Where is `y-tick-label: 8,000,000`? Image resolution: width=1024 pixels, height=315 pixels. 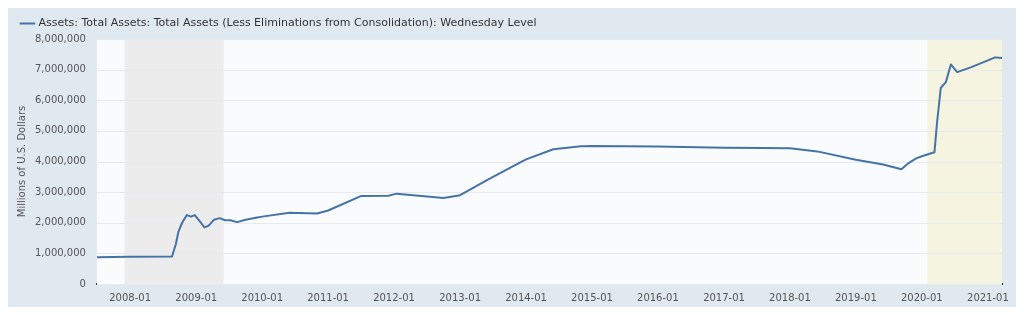 y-tick-label: 8,000,000 is located at coordinates (60, 38).